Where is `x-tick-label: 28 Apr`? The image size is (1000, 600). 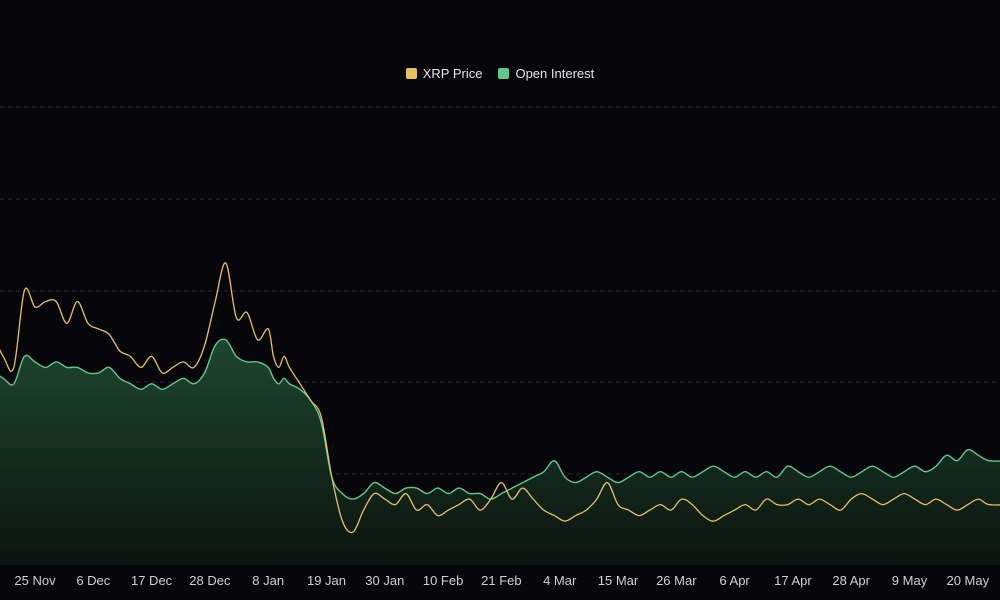 x-tick-label: 28 Apr is located at coordinates (851, 580).